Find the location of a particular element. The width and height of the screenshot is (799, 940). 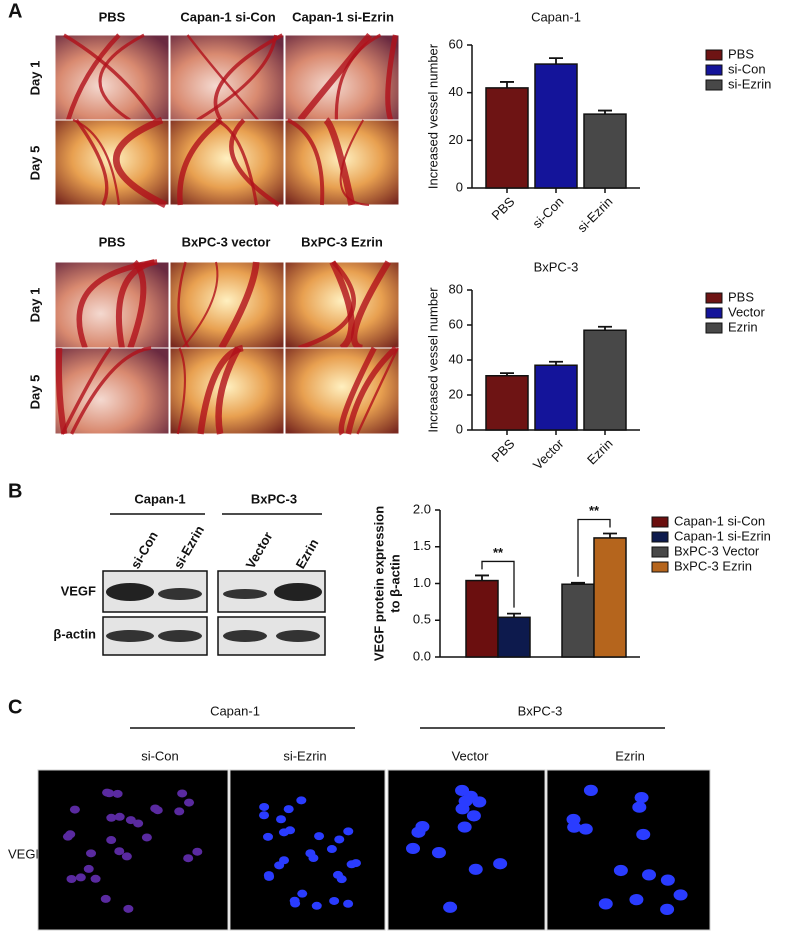

chart-title: Capan-1 is located at coordinates (556, 16).